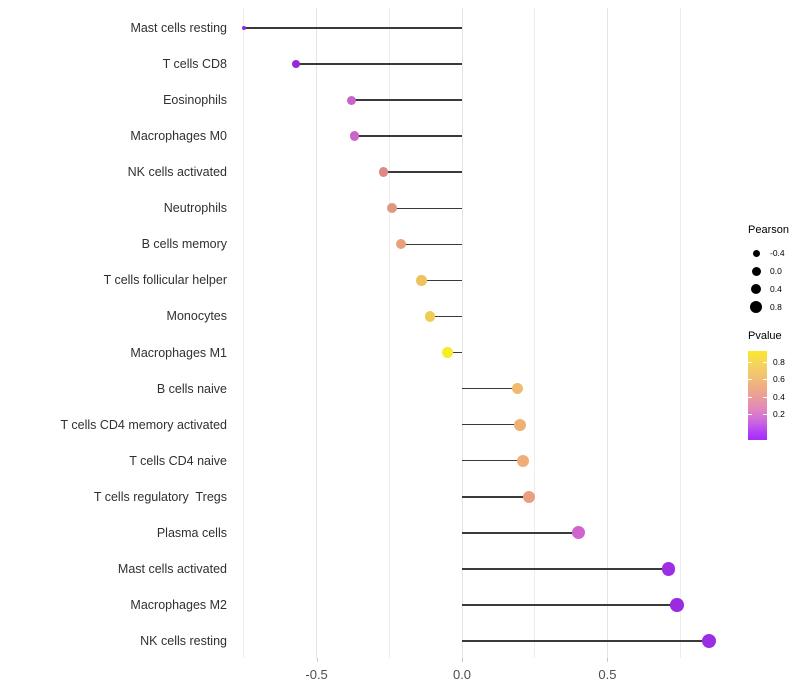 The height and width of the screenshot is (700, 800). What do you see at coordinates (195, 208) in the screenshot?
I see `y-axis-label: Neutrophils` at bounding box center [195, 208].